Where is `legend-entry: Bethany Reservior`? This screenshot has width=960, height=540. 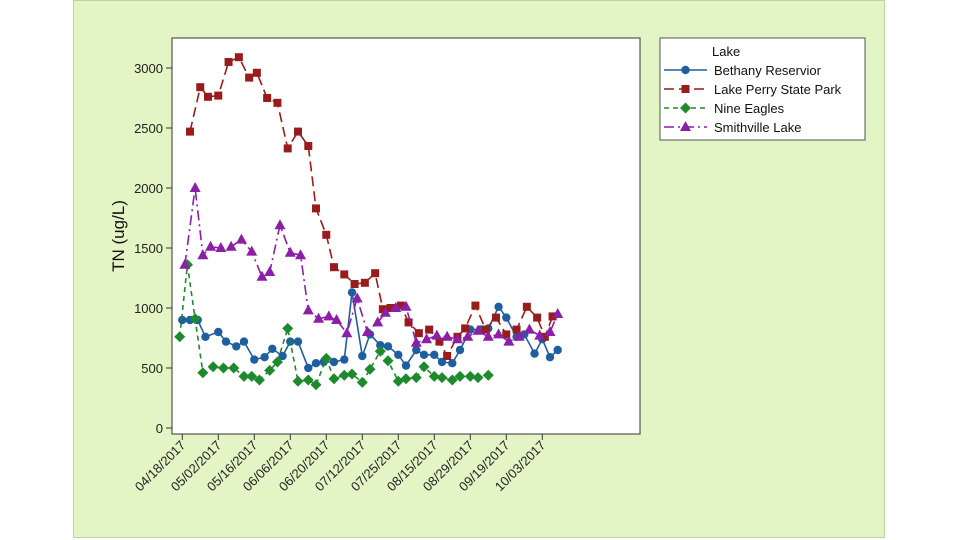 legend-entry: Bethany Reservior is located at coordinates (743, 70).